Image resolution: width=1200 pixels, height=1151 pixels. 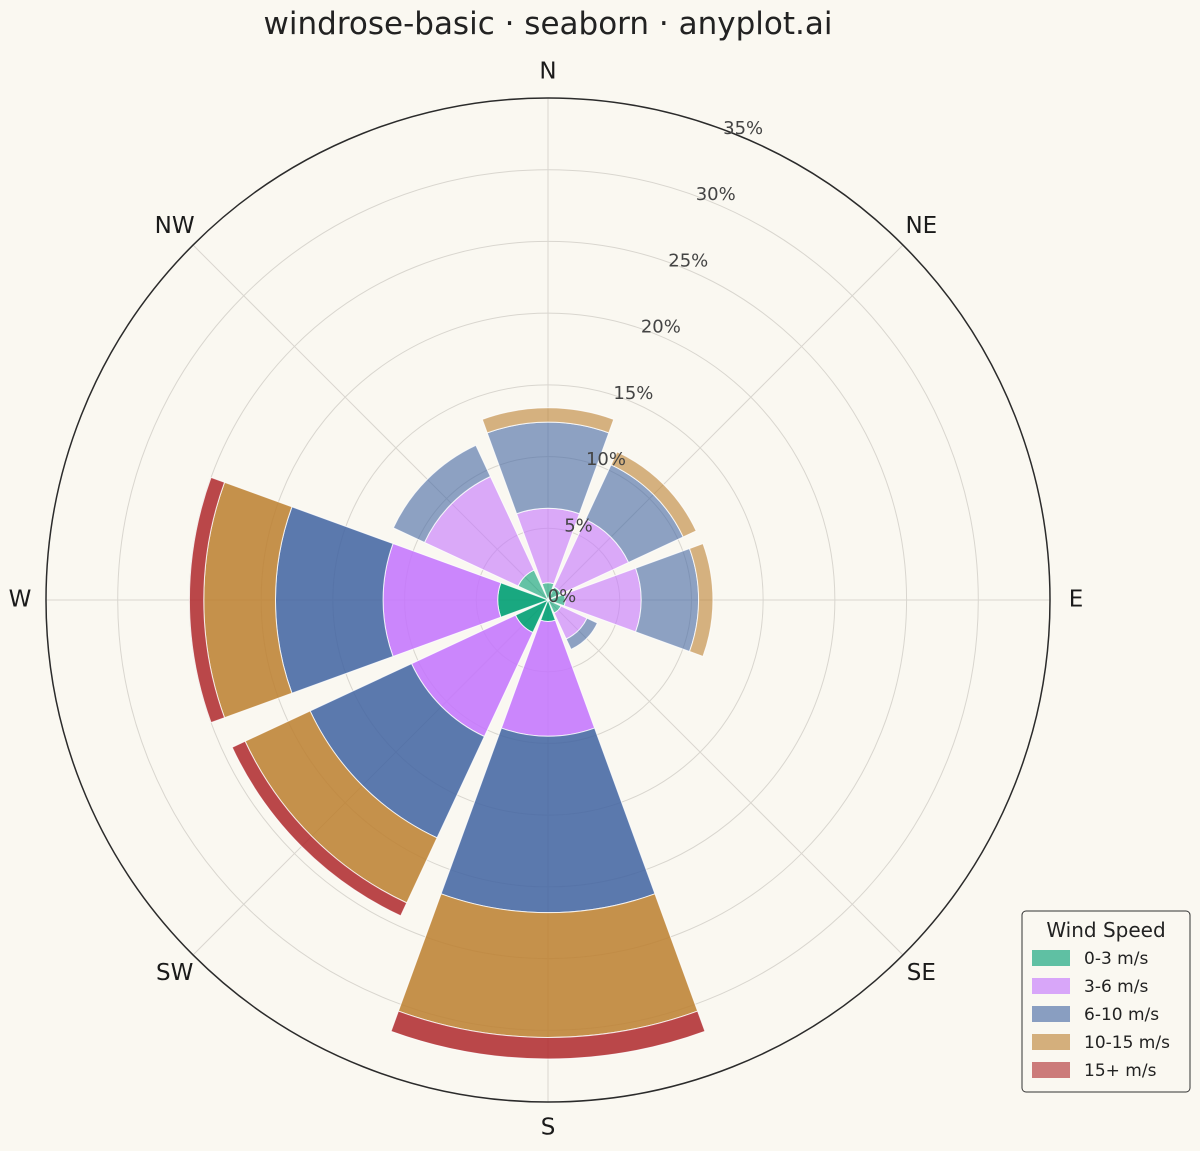 What do you see at coordinates (175, 226) in the screenshot?
I see `direction-label-nw: NW` at bounding box center [175, 226].